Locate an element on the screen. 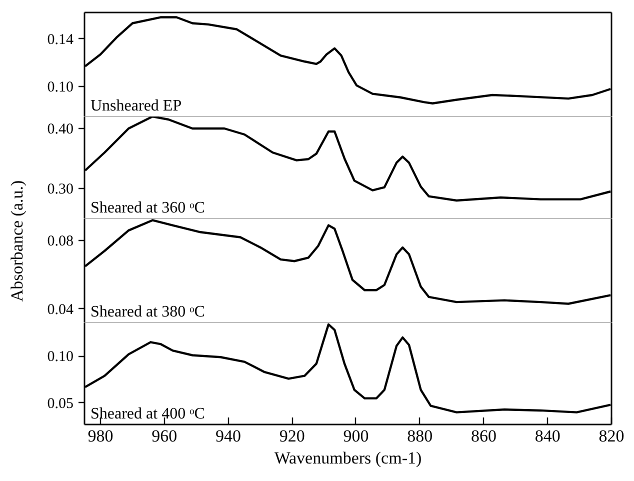 The height and width of the screenshot is (481, 634). y-tick-label: 0.30 is located at coordinates (60, 190).